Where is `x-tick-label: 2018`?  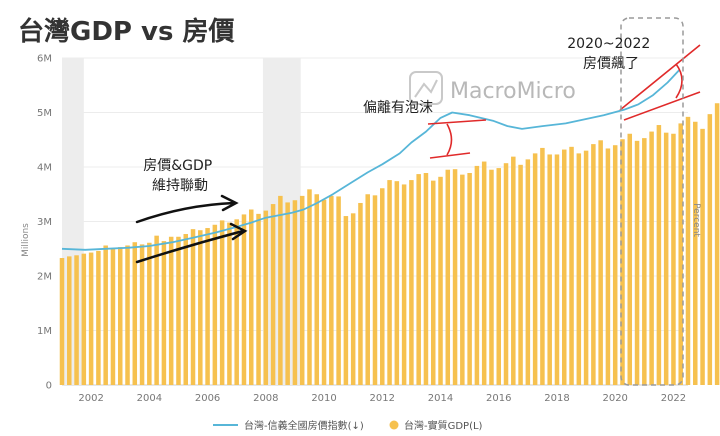 x-tick-label: 2018 is located at coordinates (556, 398).